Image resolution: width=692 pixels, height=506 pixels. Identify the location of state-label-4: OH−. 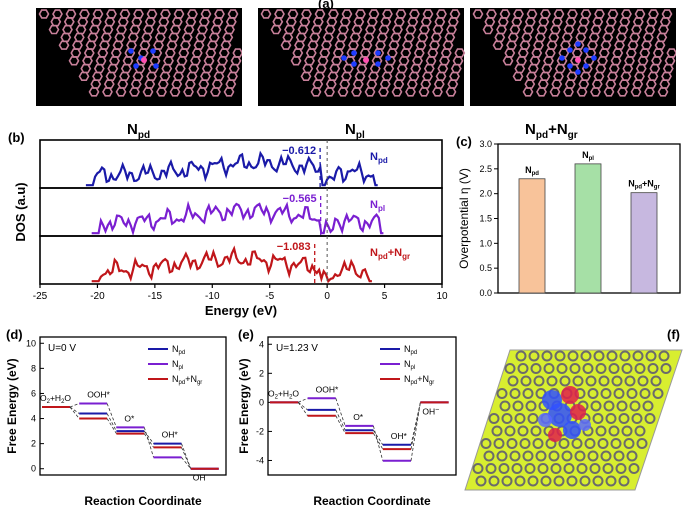
(201, 478).